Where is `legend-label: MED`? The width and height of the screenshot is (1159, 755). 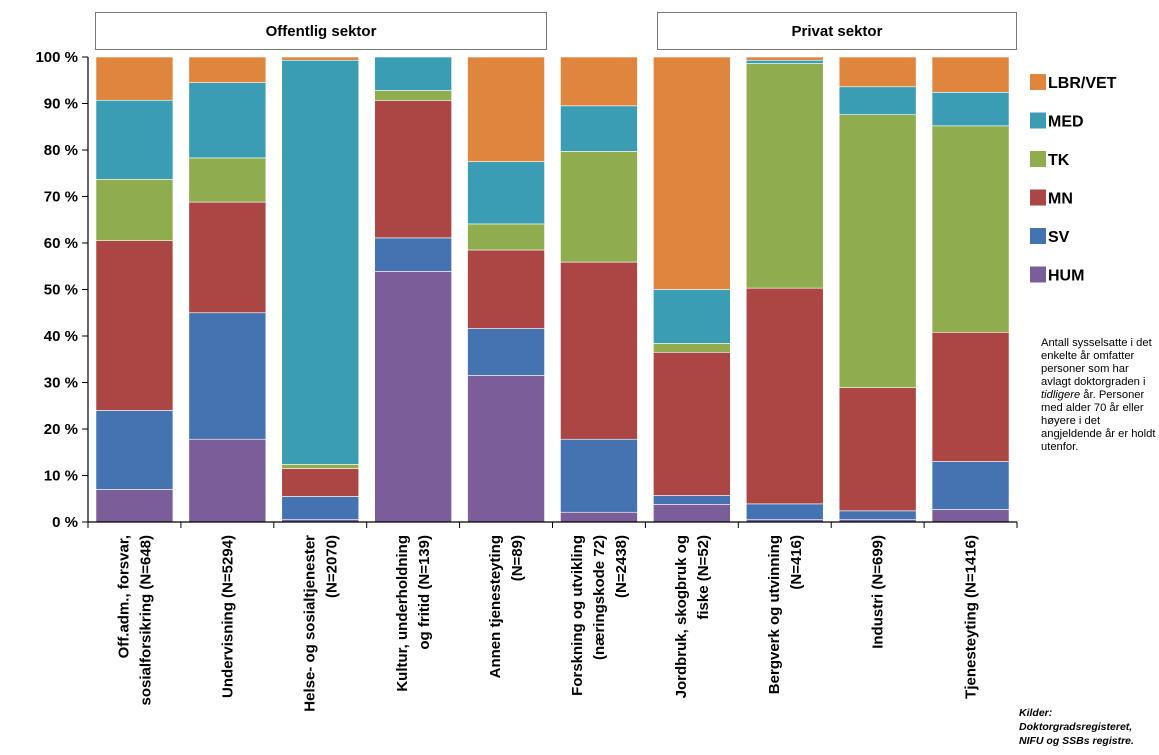 legend-label: MED is located at coordinates (1066, 122).